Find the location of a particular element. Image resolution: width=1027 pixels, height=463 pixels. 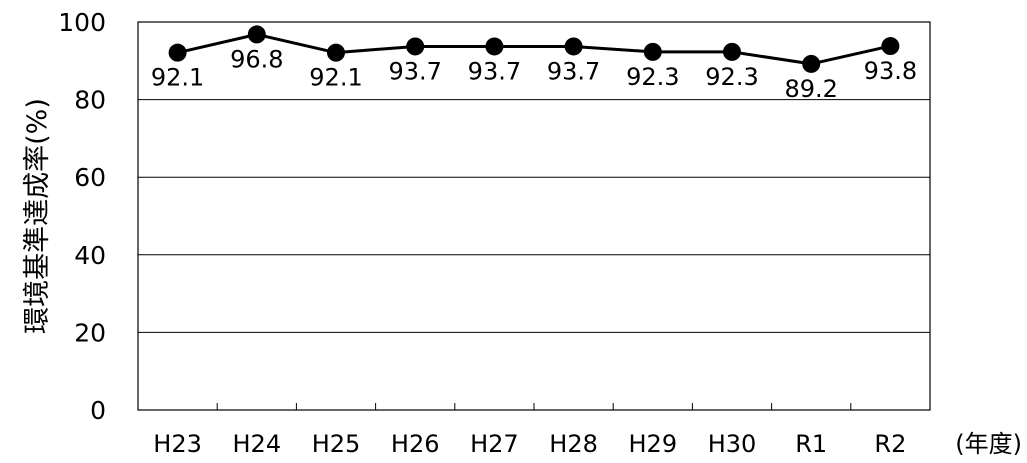

series-line is located at coordinates (534, 49).